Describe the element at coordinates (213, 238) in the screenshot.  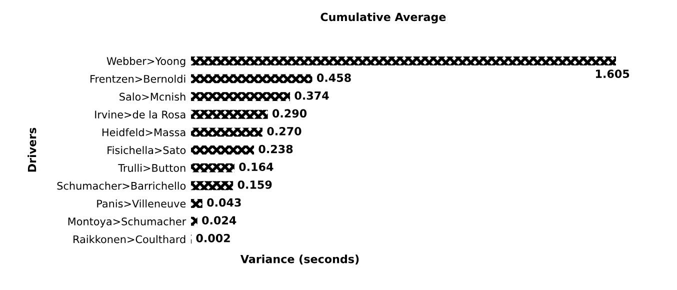
I see `data-label: 0.002` at that location.